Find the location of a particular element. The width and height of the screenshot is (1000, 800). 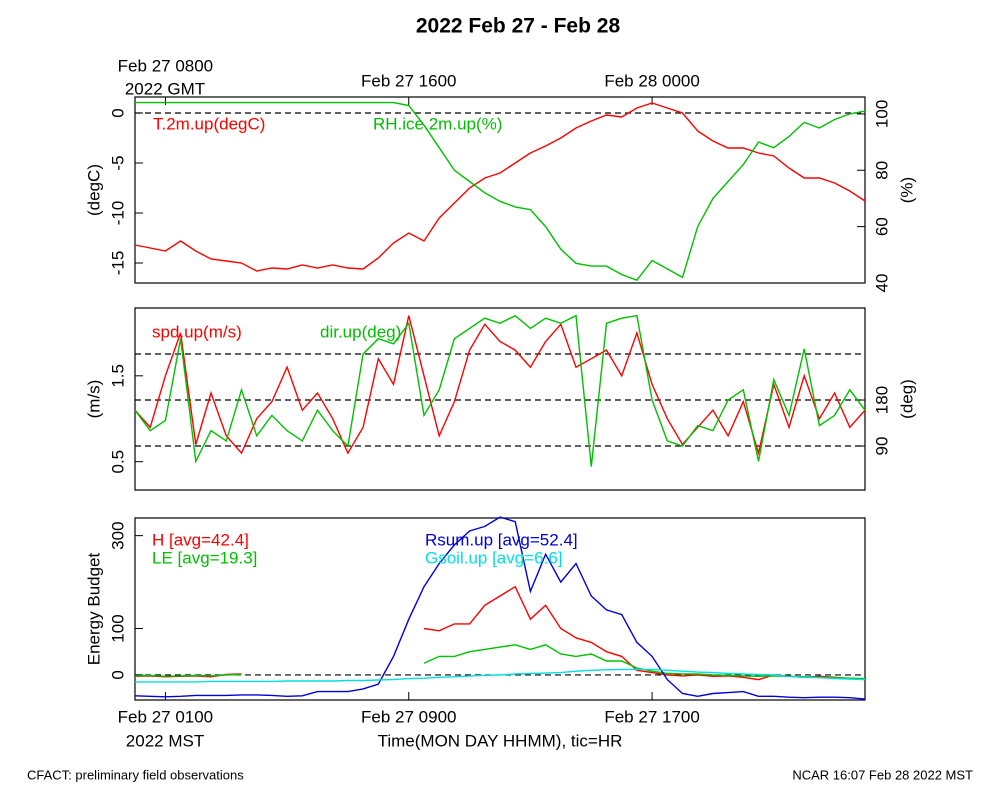

x-axis-label: Time(MON DAY HHMM), tic=HR is located at coordinates (500, 740).